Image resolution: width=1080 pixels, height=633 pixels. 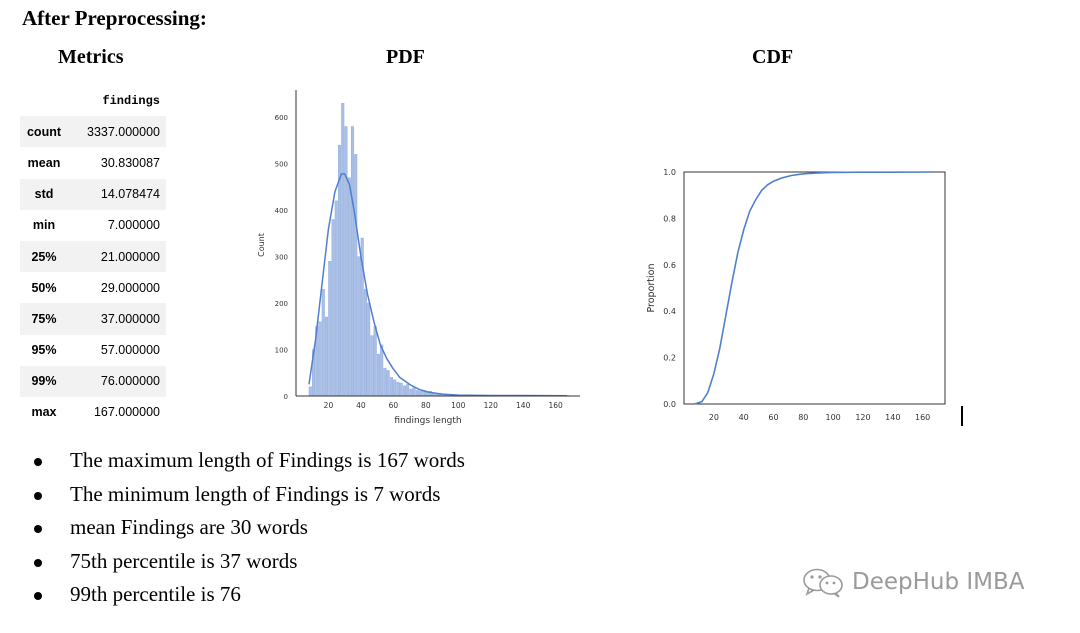 I want to click on stat-value: 7.000000, so click(x=133, y=225).